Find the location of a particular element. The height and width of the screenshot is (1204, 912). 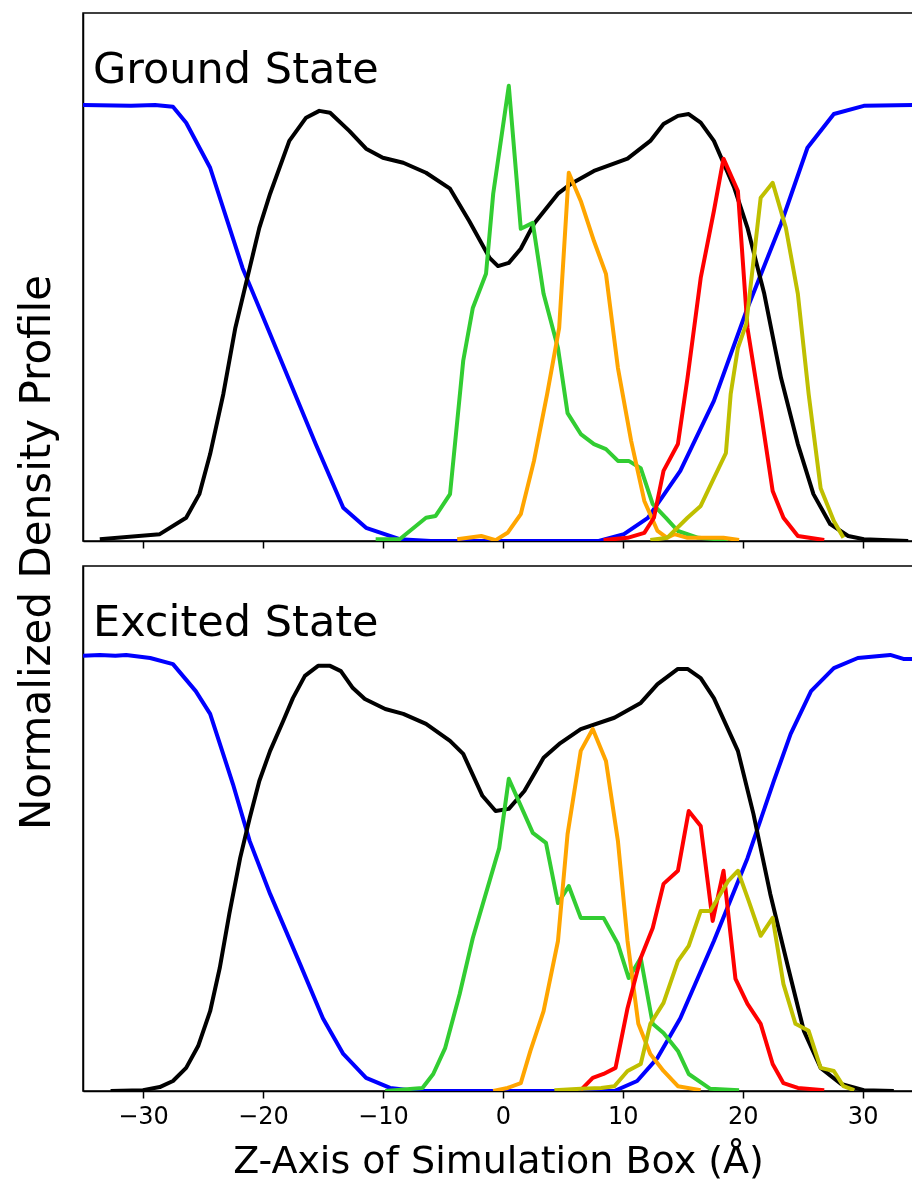

x-tick-label: 10 is located at coordinates (623, 1115).